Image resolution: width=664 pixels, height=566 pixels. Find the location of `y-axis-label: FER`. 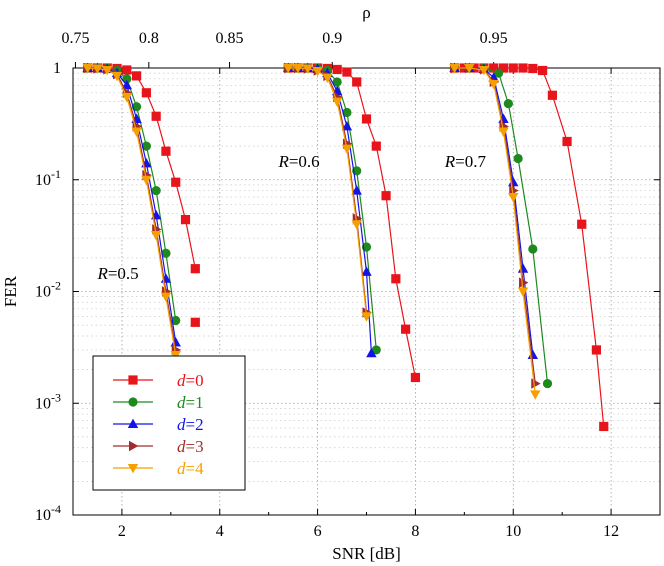

y-axis-label: FER is located at coordinates (10, 291).